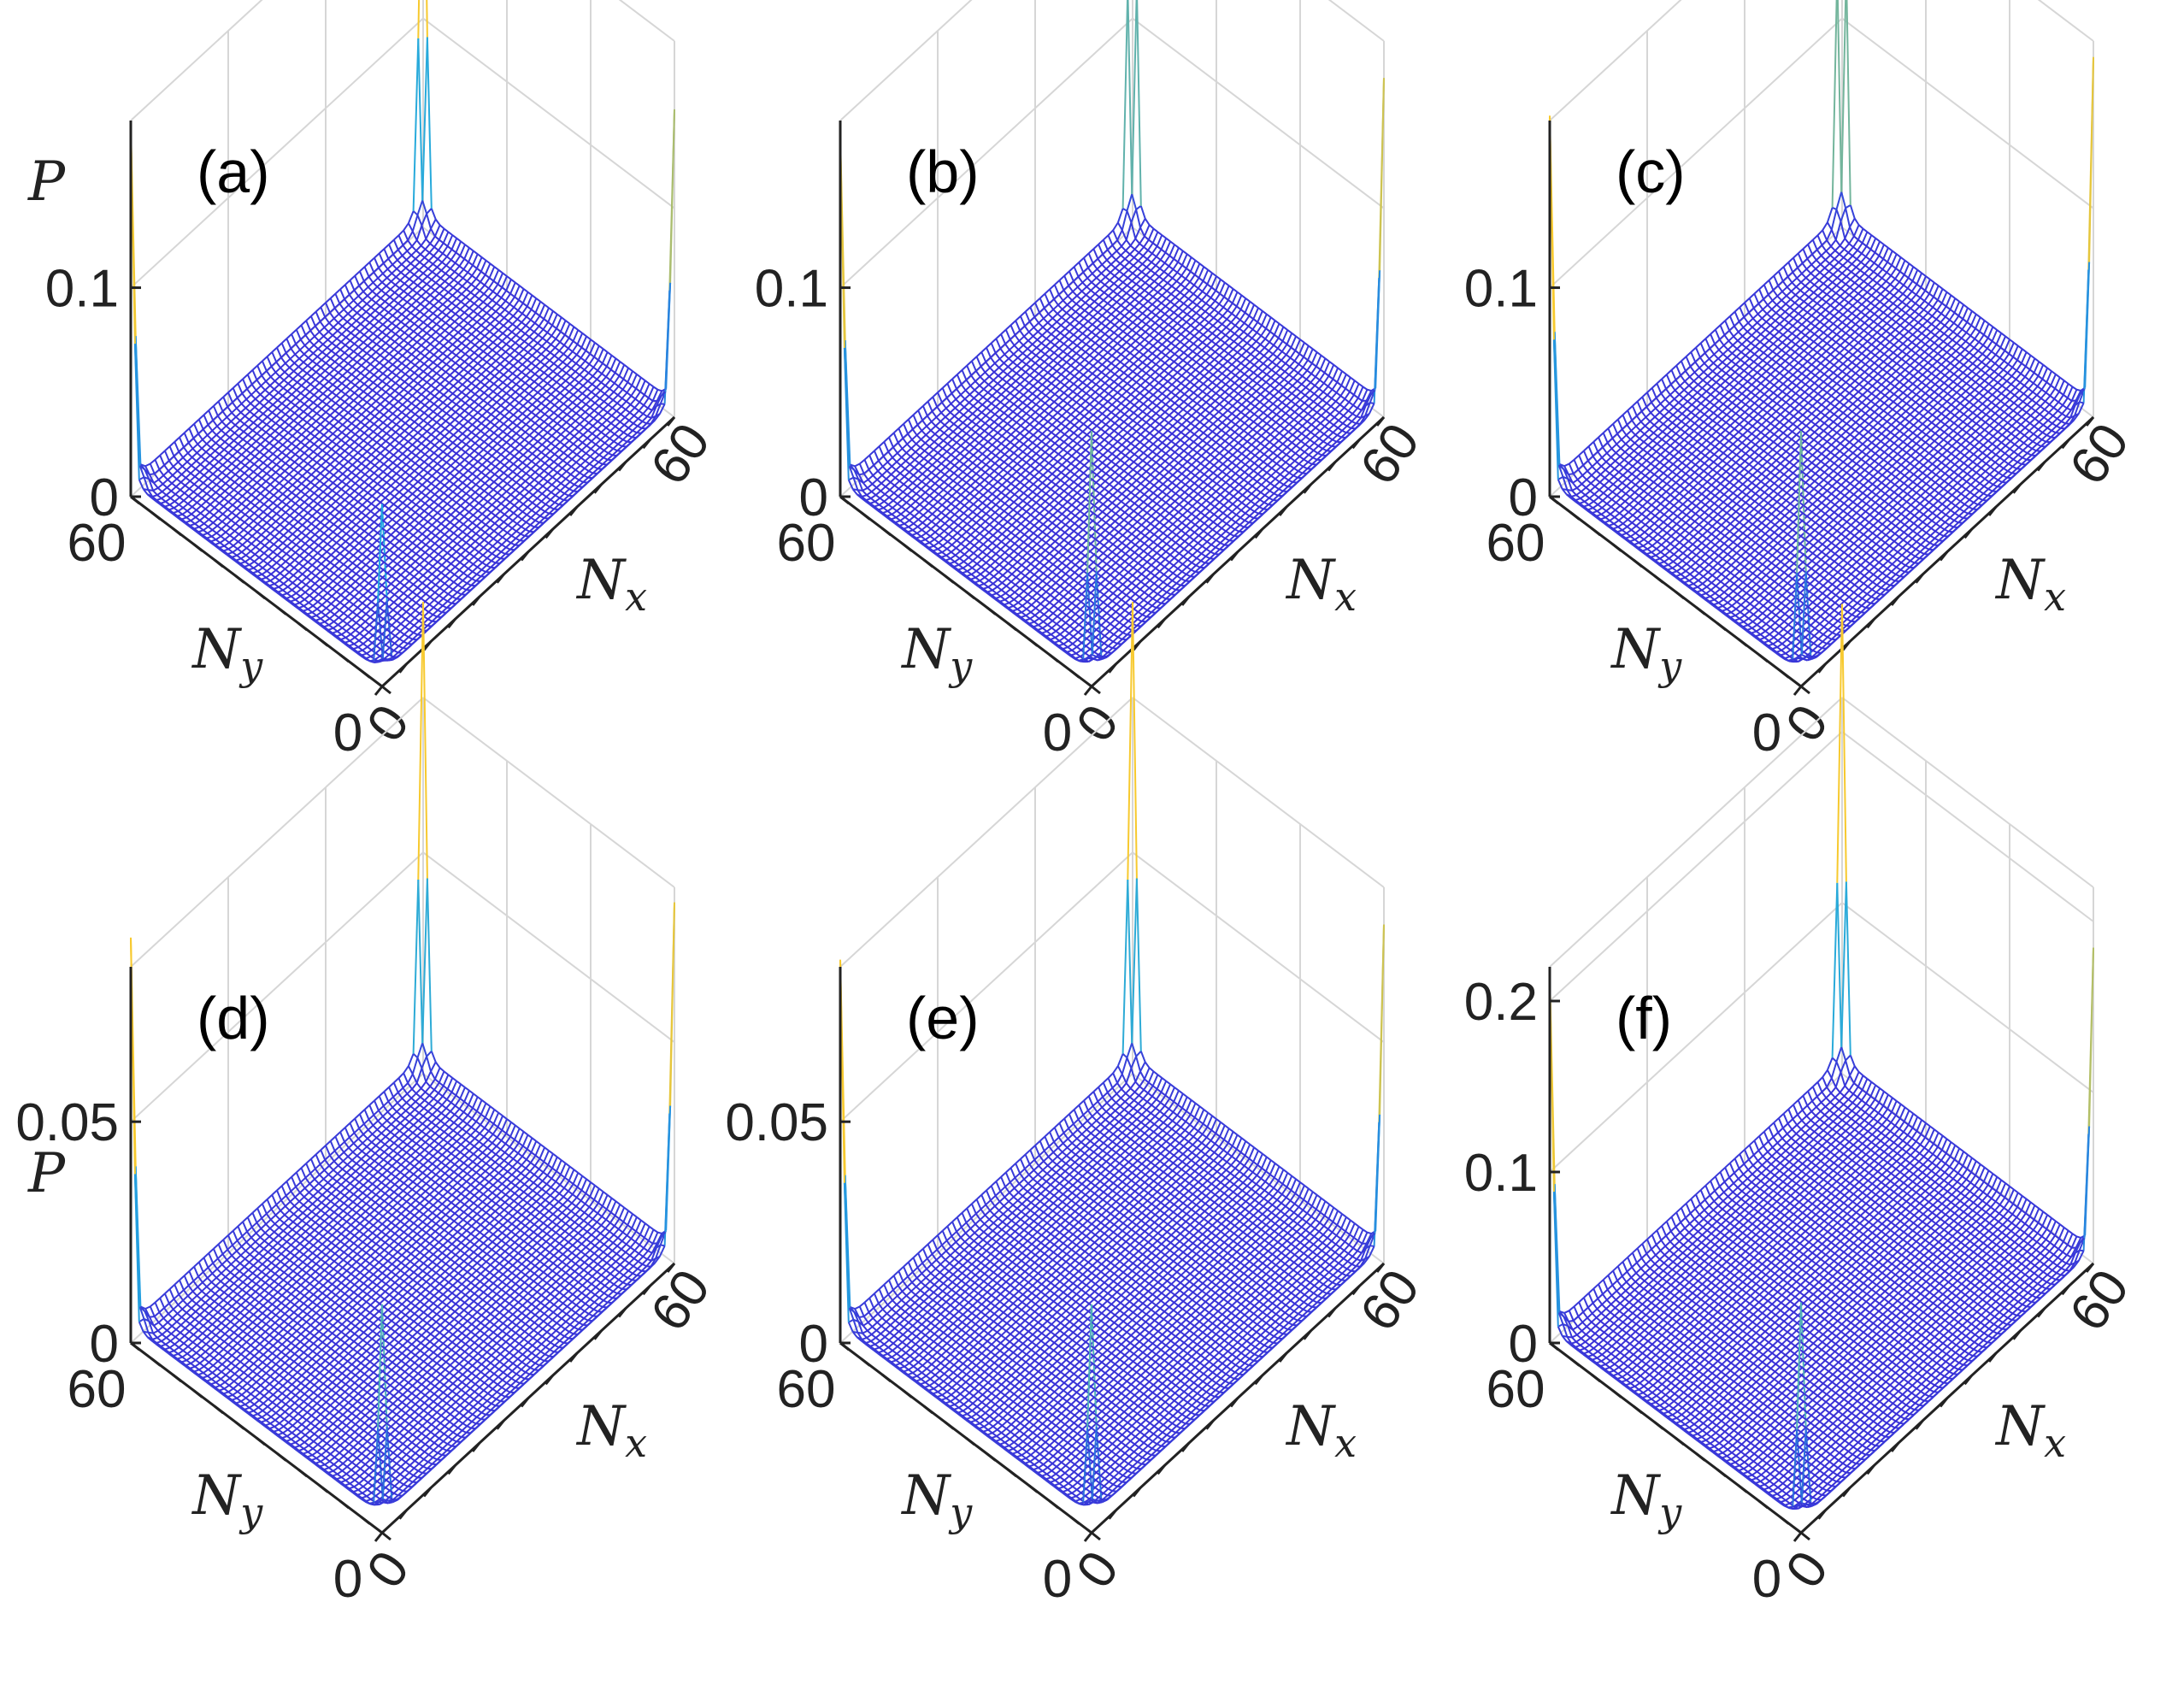  I want to click on y-tick-label: 60, so click(1516, 543).